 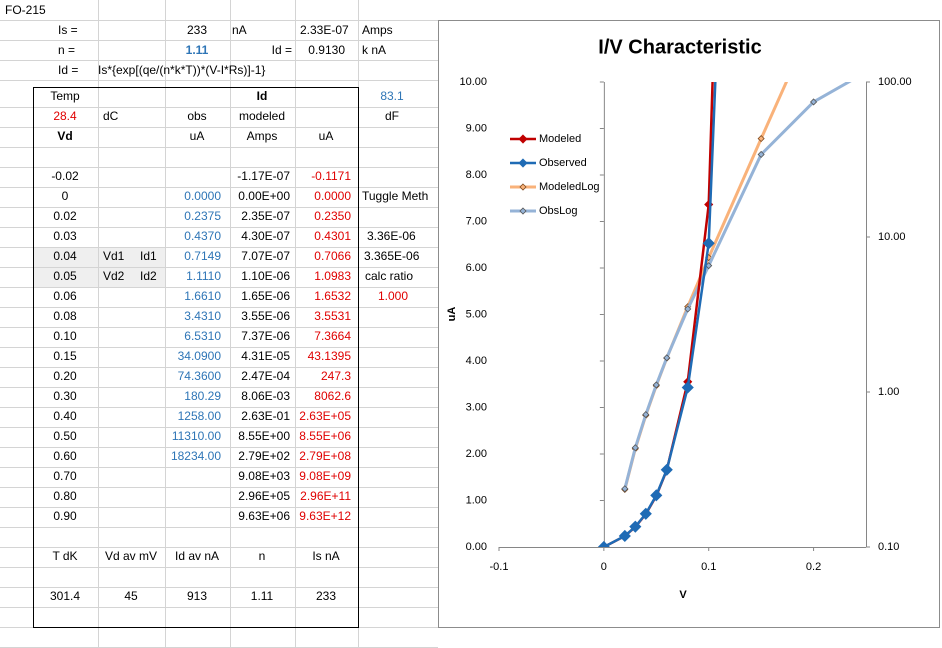 What do you see at coordinates (264, 516) in the screenshot?
I see `cell: 9.63E+06` at bounding box center [264, 516].